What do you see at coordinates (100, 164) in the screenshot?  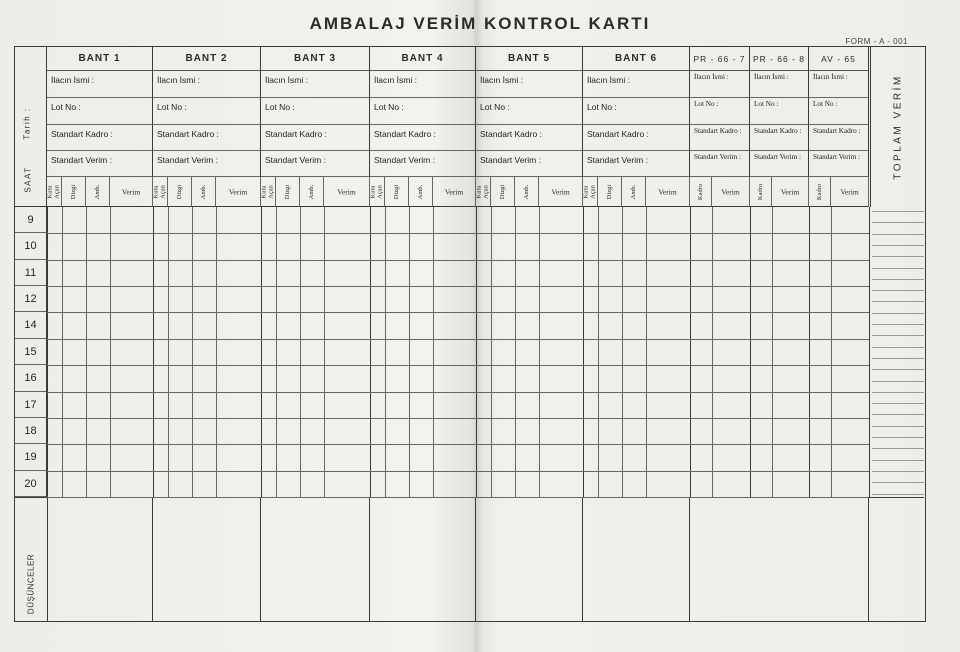 I see `band-1-std-yield-field: Standart Verim :` at bounding box center [100, 164].